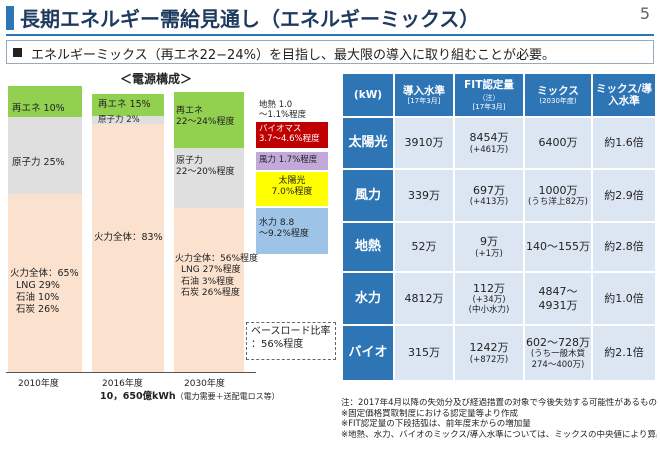  I want to click on total-demand-value: 10，650億kWh, so click(138, 396).